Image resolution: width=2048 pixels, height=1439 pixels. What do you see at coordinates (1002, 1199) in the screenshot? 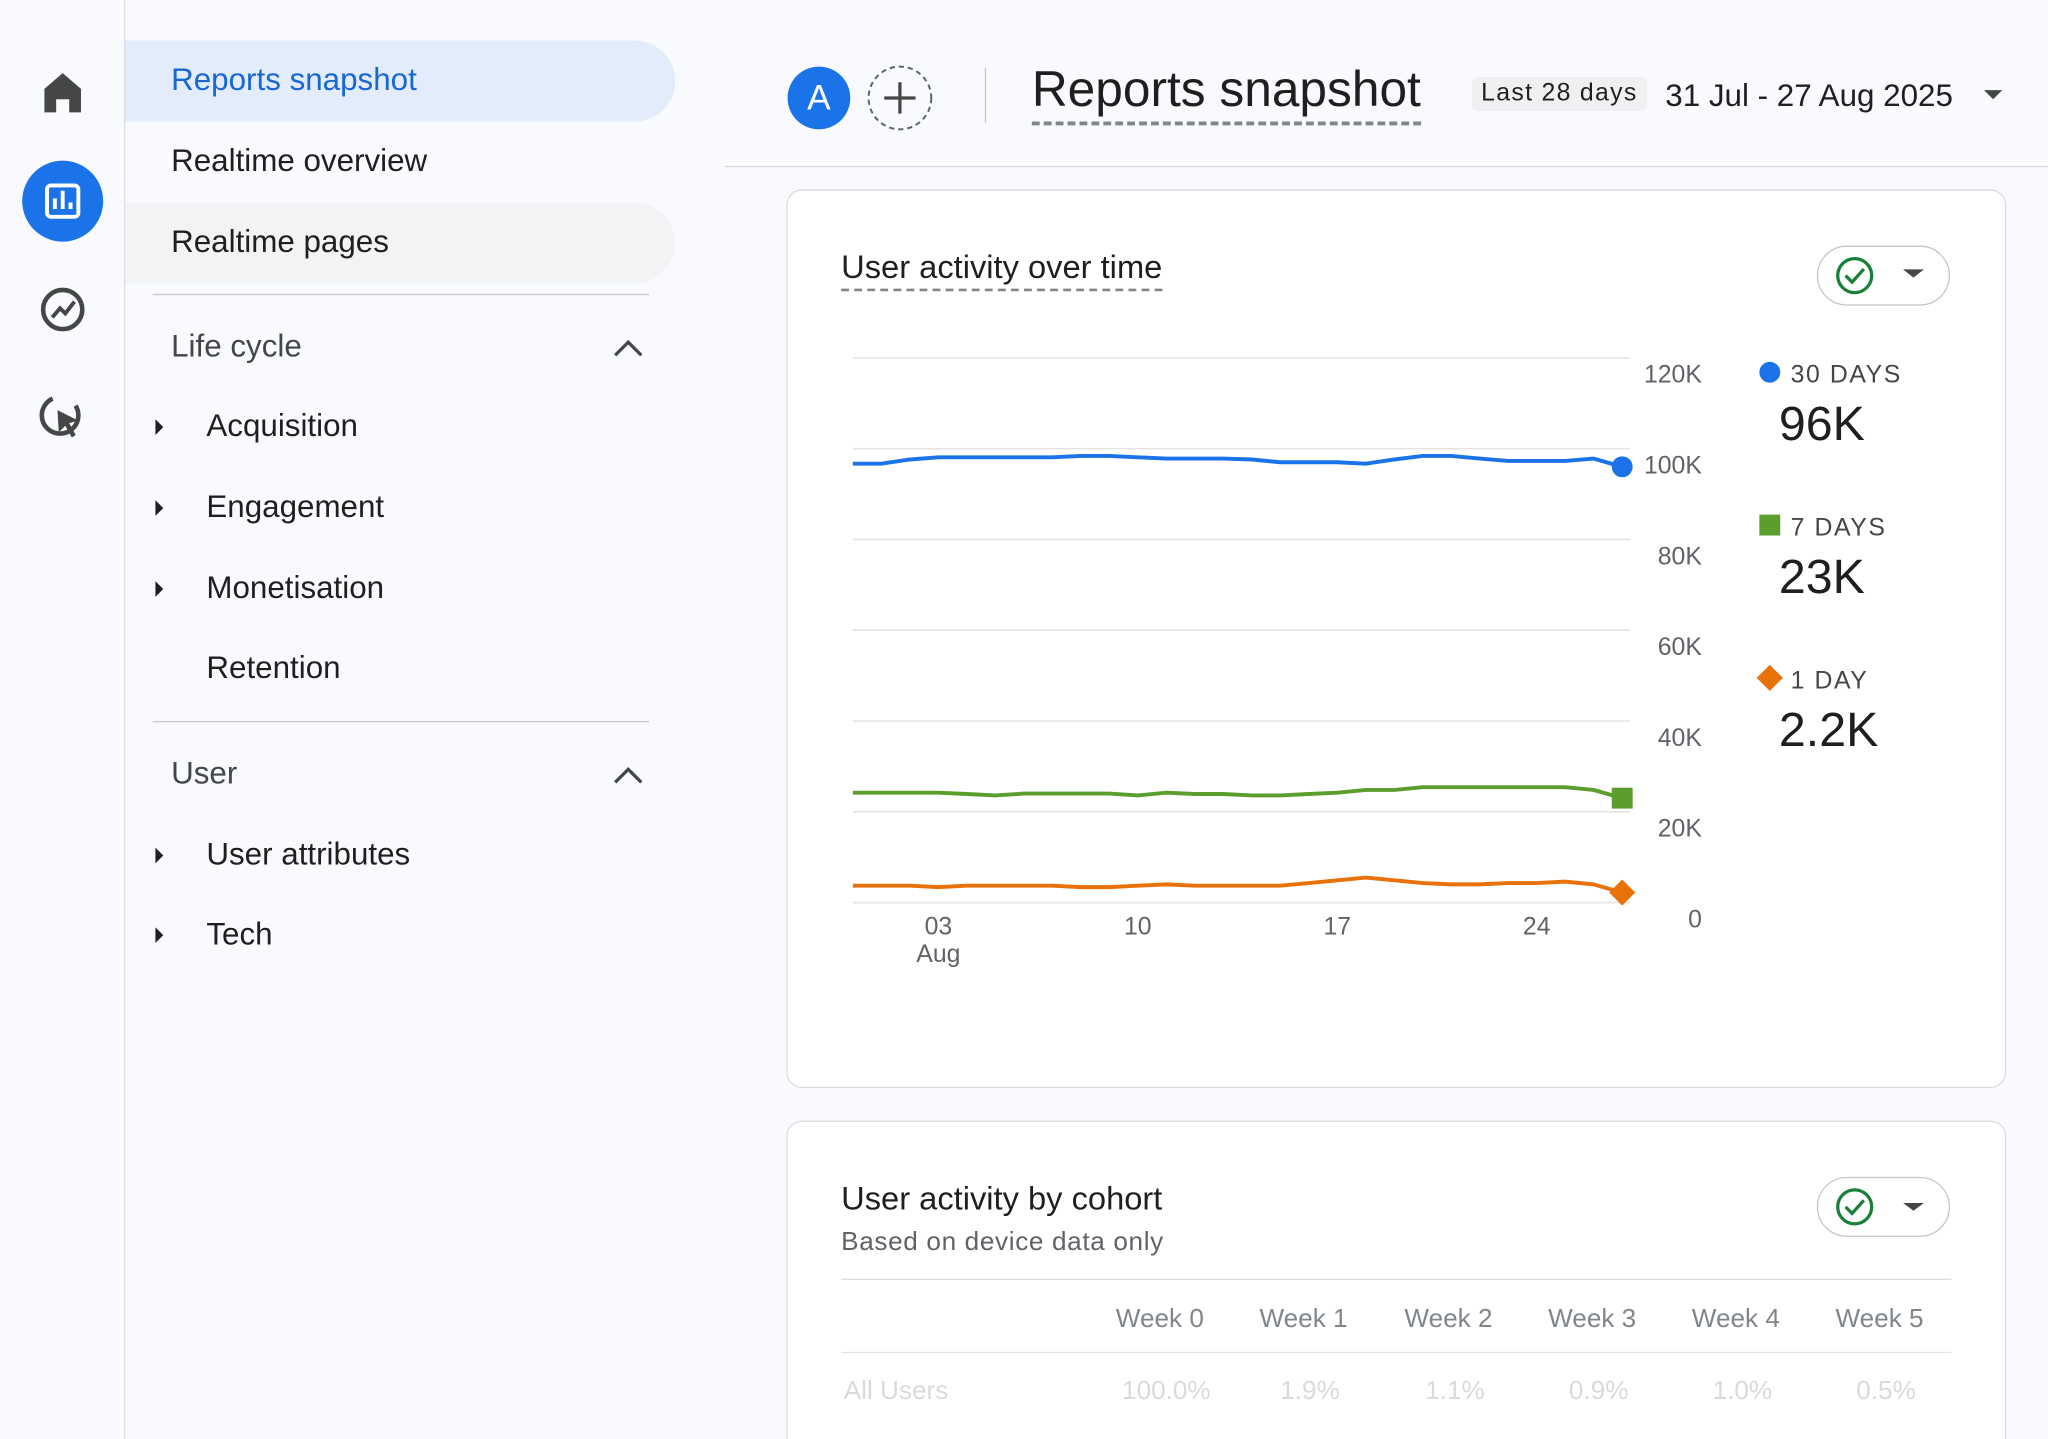
I see `card-title: User activity by cohort` at bounding box center [1002, 1199].